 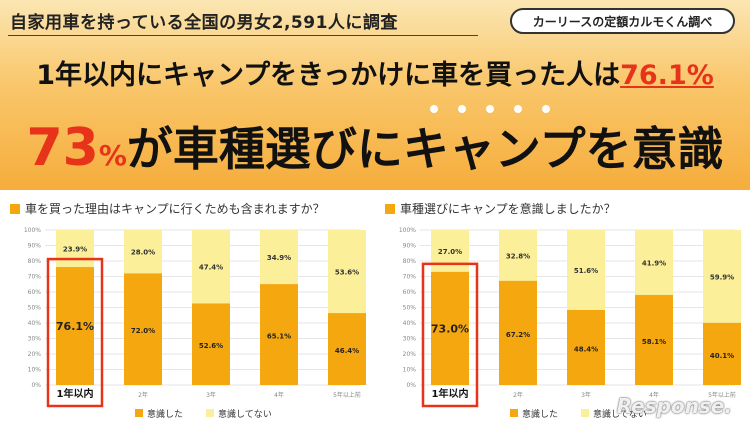 I want to click on data-label-top: 47.4%, so click(x=211, y=268).